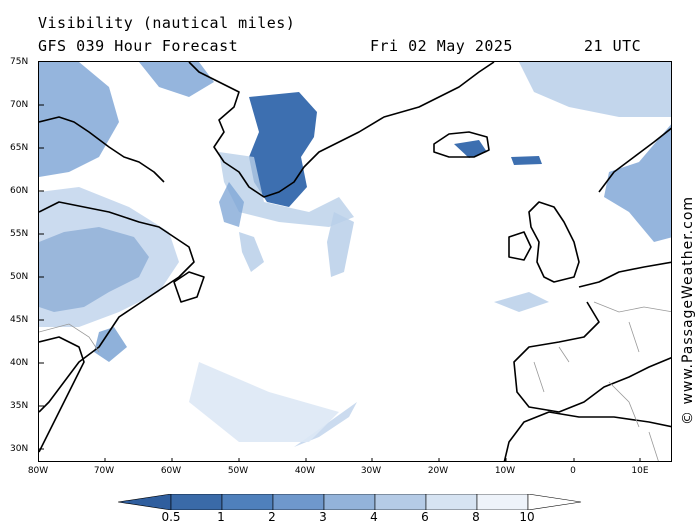 This screenshot has height=525, width=700. What do you see at coordinates (62, 394) in the screenshot?
I see `coast-us-east` at bounding box center [62, 394].